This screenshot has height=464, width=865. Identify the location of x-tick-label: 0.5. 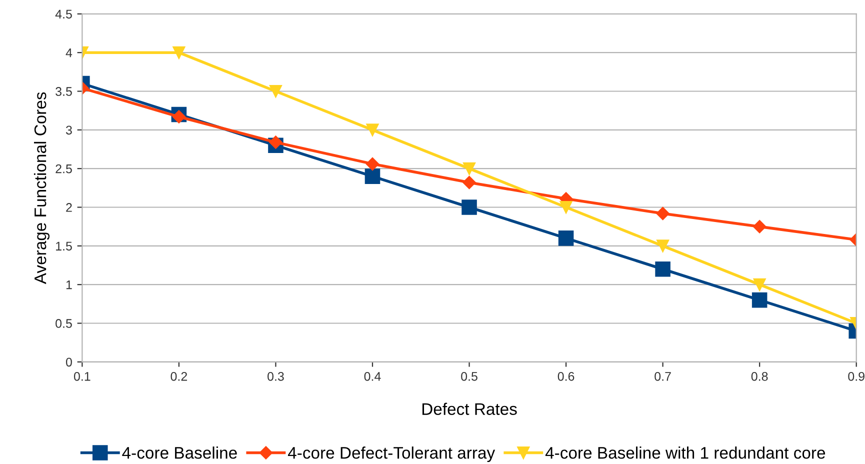
(469, 376).